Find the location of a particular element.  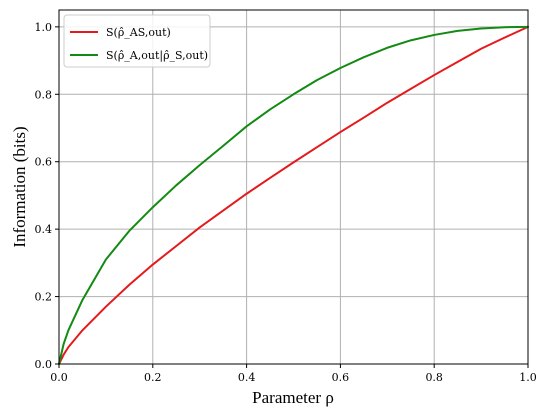

x-tick-label: 0.8 is located at coordinates (434, 377).